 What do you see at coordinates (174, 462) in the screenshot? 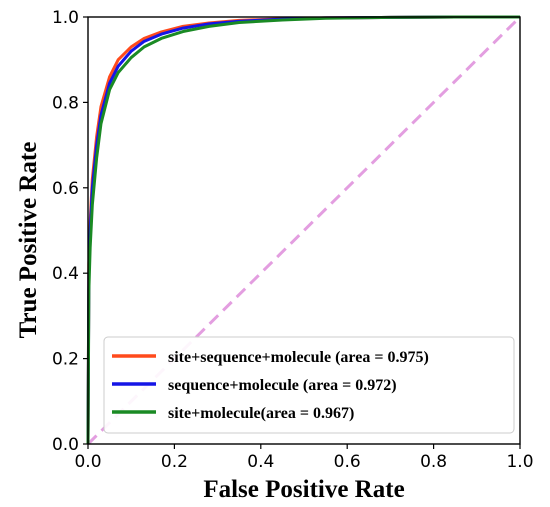
I see `x-tick-label: 0.2` at bounding box center [174, 462].